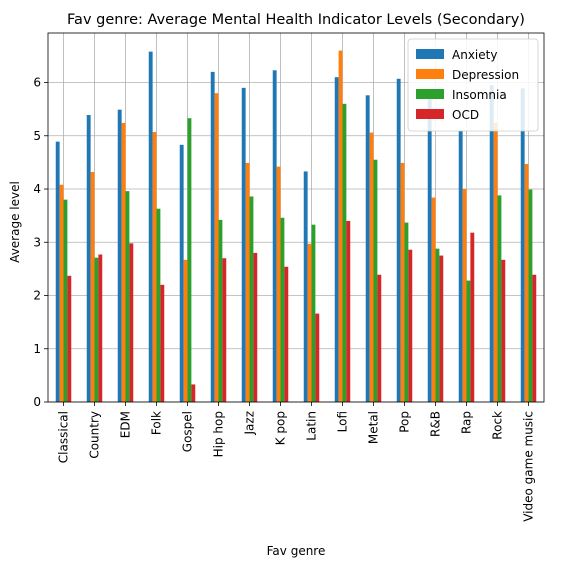 The height and width of the screenshot is (569, 568). I want to click on legend-box, so click(473, 85).